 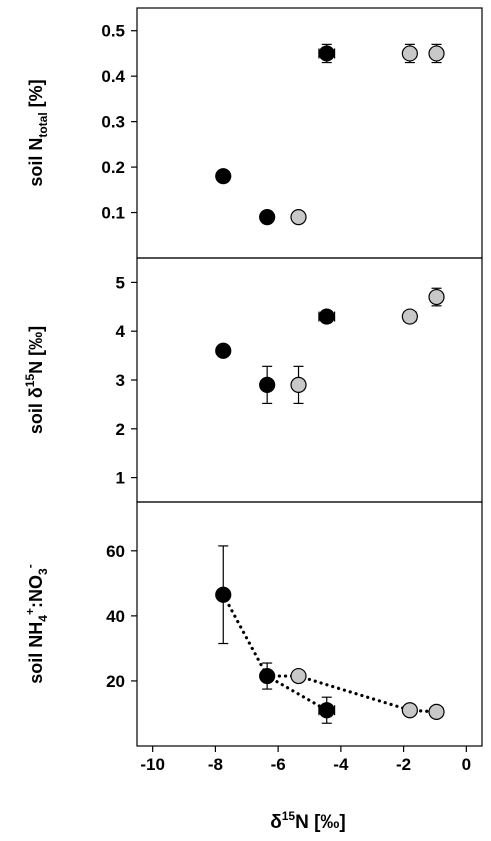 I want to click on y-tick-label-3-0: 20, so click(x=115, y=681).